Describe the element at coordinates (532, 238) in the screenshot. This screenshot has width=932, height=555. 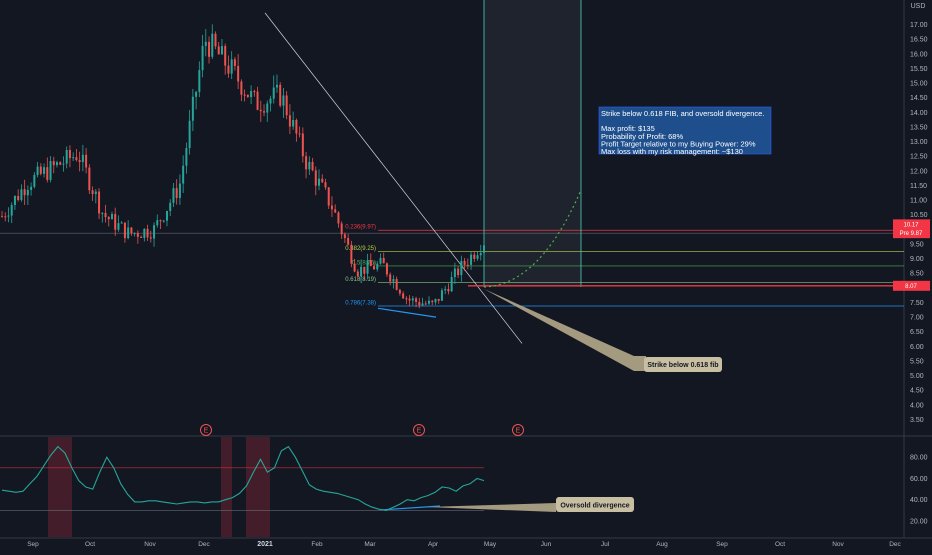
I see `projection-curve` at that location.